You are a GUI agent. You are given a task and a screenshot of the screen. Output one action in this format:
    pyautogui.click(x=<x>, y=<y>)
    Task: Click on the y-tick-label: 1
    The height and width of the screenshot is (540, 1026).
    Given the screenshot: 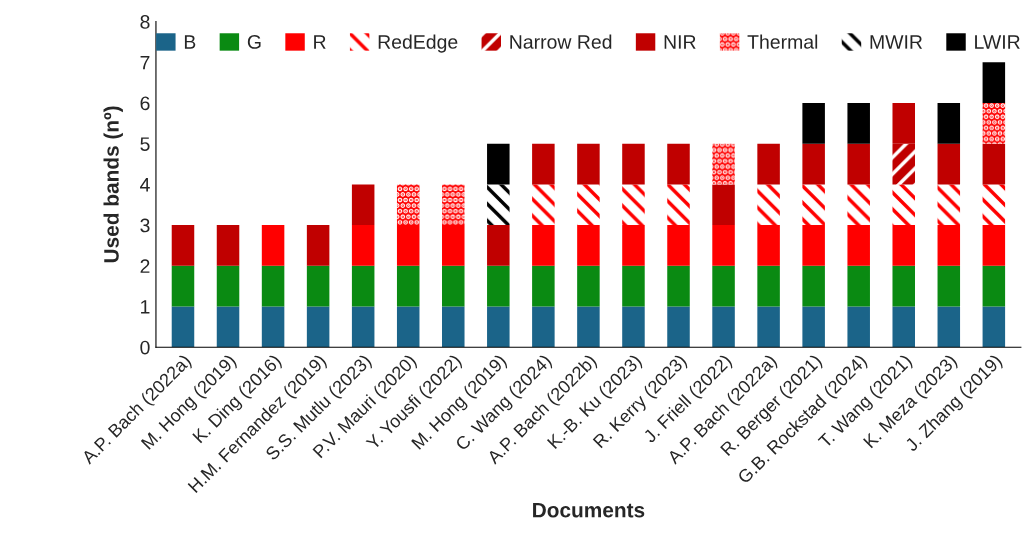 What is the action you would take?
    pyautogui.click(x=145, y=307)
    